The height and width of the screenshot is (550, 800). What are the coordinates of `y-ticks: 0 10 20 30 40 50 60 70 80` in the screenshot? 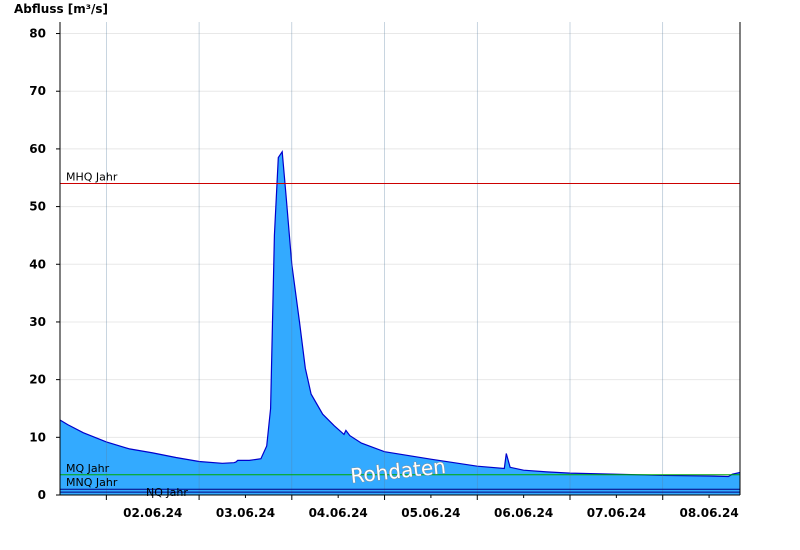 It's located at (44, 264).